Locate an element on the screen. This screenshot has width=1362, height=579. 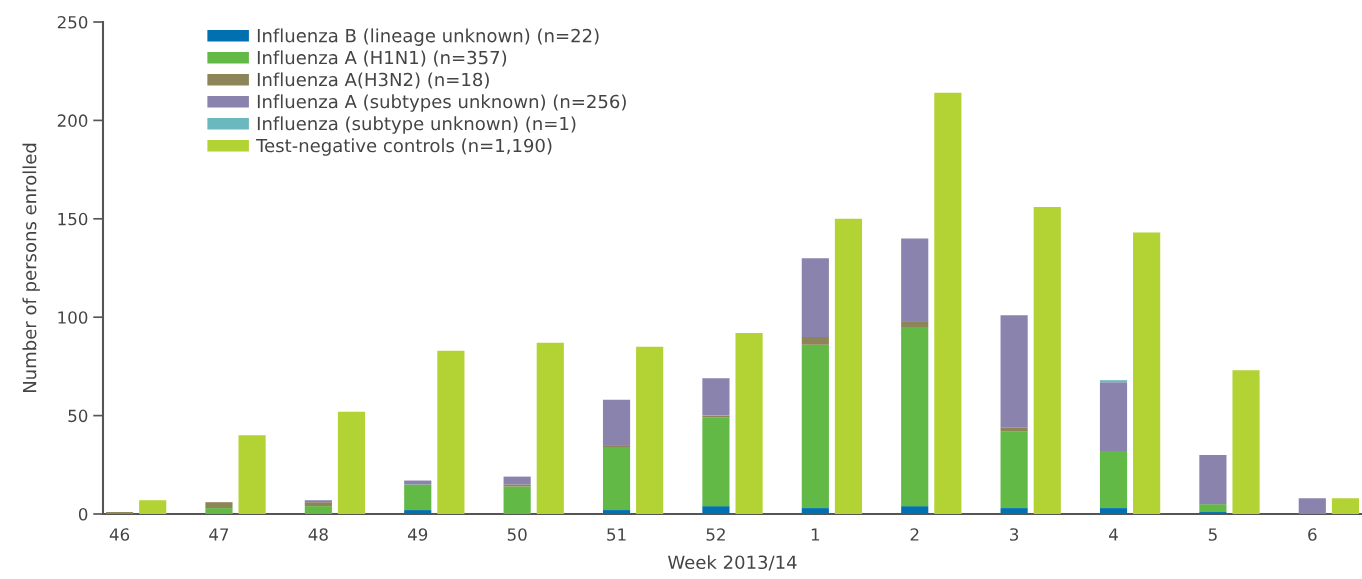
legend-label: Influenza (subtype unknown) (n=1) is located at coordinates (416, 125).